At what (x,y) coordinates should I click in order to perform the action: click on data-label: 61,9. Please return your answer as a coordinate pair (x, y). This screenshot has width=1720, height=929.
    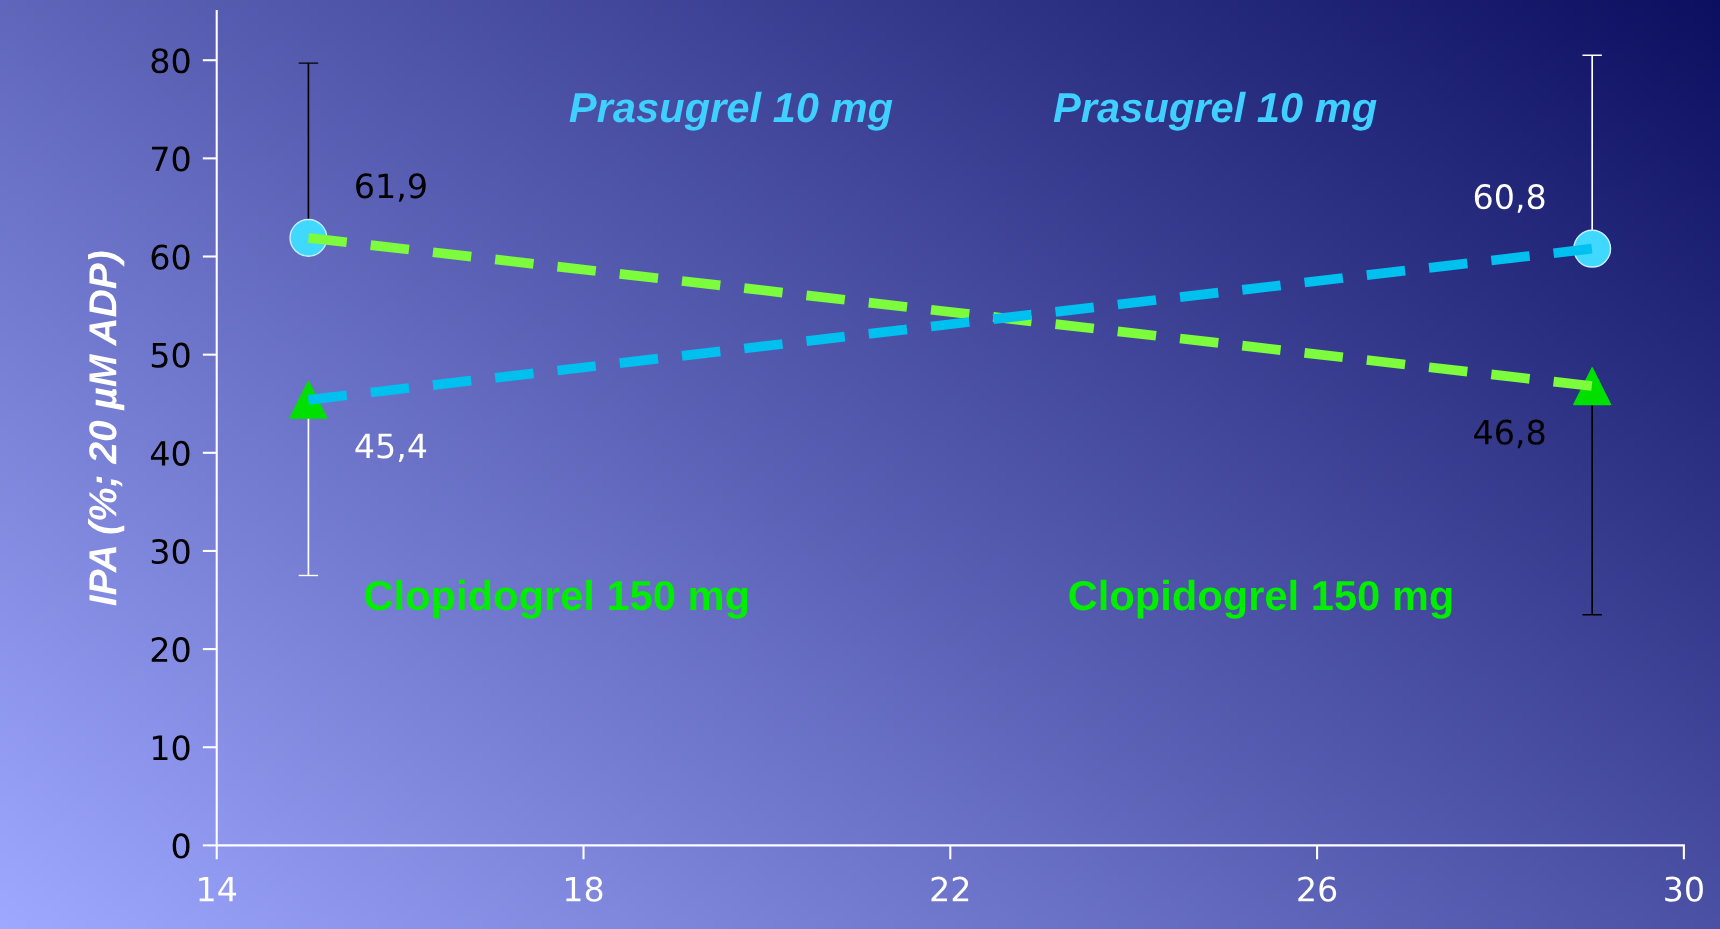
    Looking at the image, I should click on (391, 187).